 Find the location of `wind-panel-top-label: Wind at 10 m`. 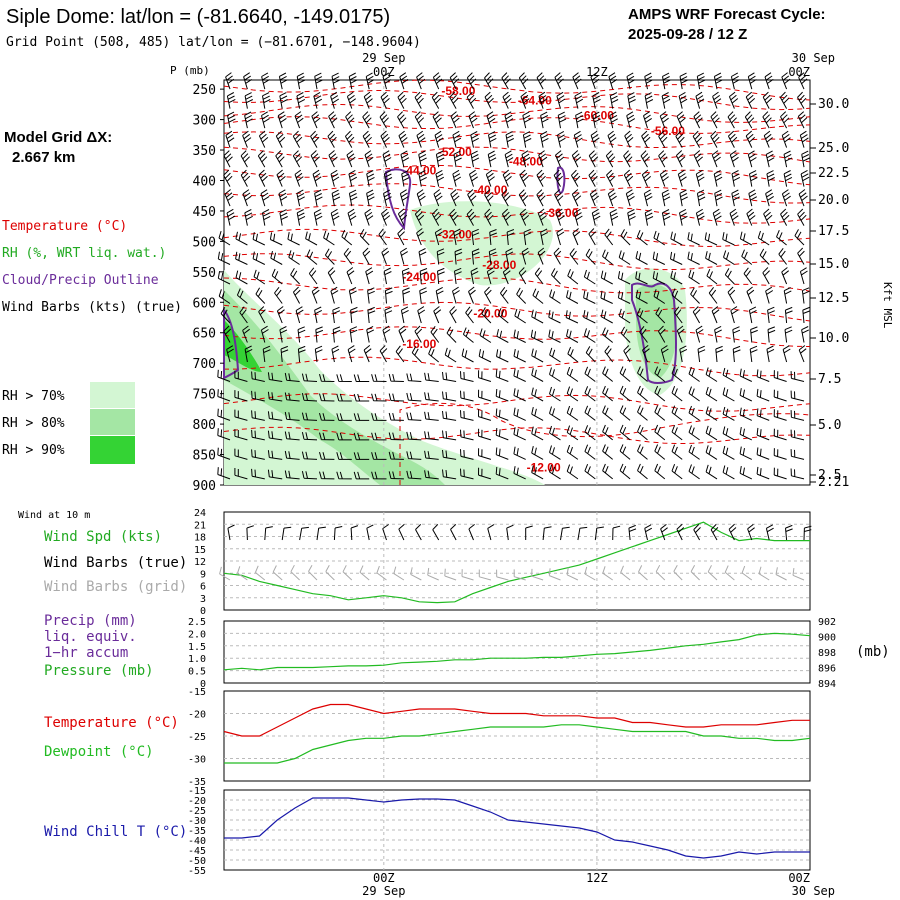

wind-panel-top-label: Wind at 10 m is located at coordinates (54, 515).